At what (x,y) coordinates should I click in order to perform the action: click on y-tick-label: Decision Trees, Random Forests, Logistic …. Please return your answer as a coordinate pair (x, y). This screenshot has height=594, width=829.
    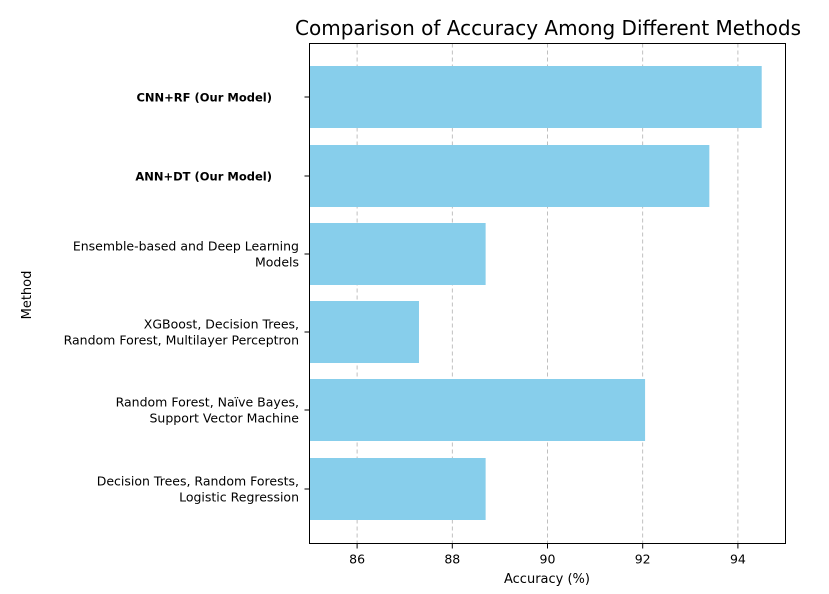
    Looking at the image, I should click on (198, 489).